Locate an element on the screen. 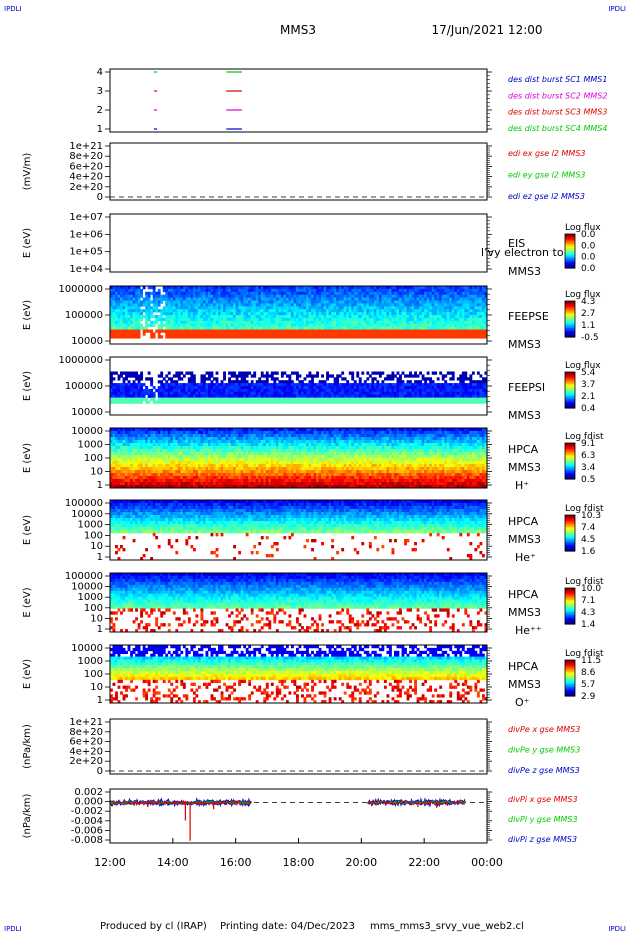 Image resolution: width=630 pixels, height=934 pixels. eis-ytick-label: 1e+07 is located at coordinates (86, 217).